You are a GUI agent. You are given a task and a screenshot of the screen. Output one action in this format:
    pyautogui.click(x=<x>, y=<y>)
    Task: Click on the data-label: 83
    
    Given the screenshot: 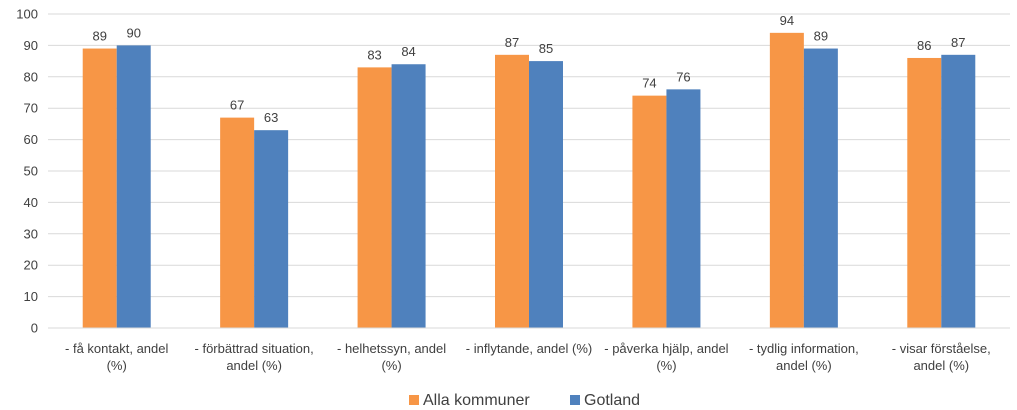 What is the action you would take?
    pyautogui.click(x=374, y=54)
    